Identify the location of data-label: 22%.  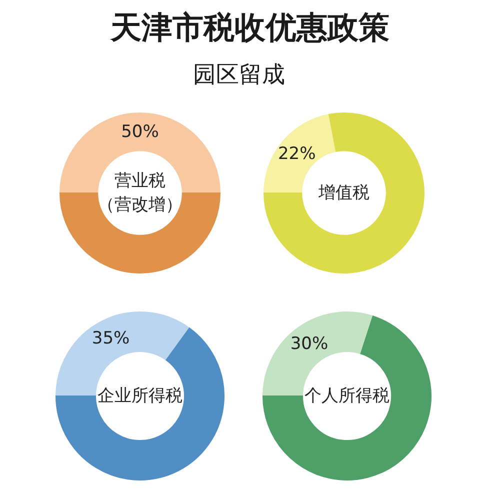
(297, 154).